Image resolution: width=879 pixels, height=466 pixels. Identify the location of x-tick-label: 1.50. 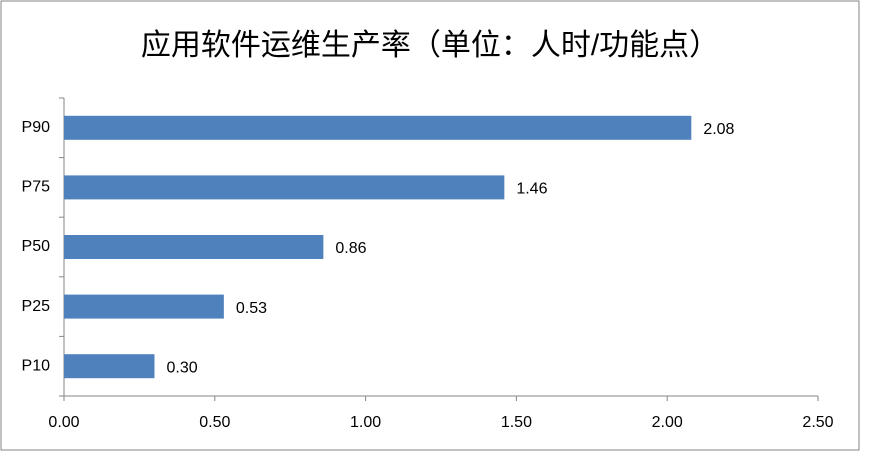
(516, 422).